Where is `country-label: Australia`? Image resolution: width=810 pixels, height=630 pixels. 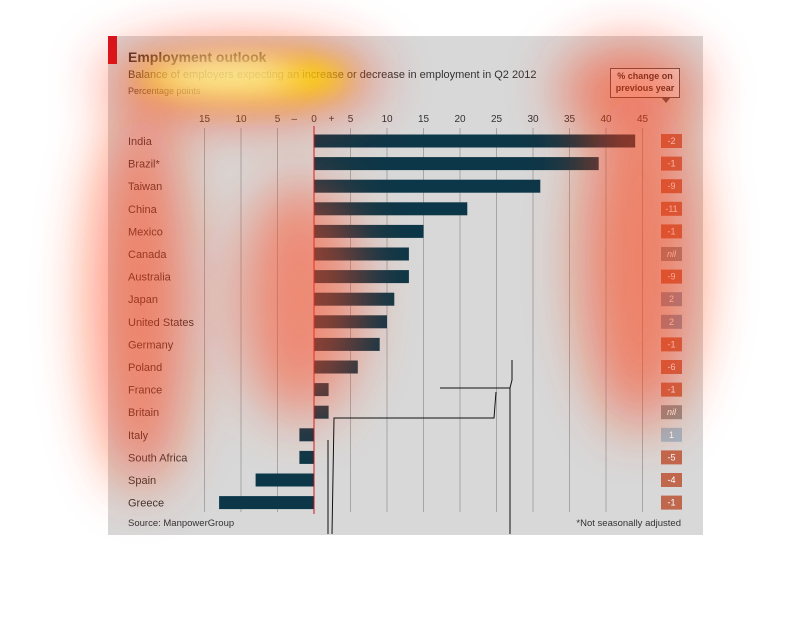 country-label: Australia is located at coordinates (150, 278).